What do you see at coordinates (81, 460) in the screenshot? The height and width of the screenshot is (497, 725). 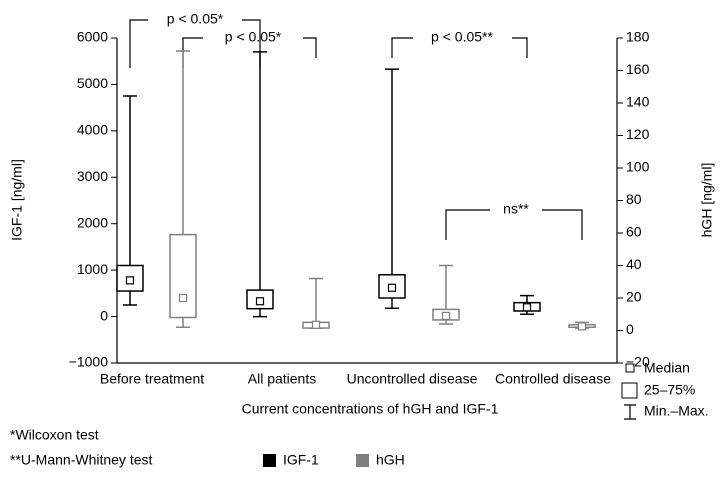 I see `footnote: **U-Mann-Whitney test` at bounding box center [81, 460].